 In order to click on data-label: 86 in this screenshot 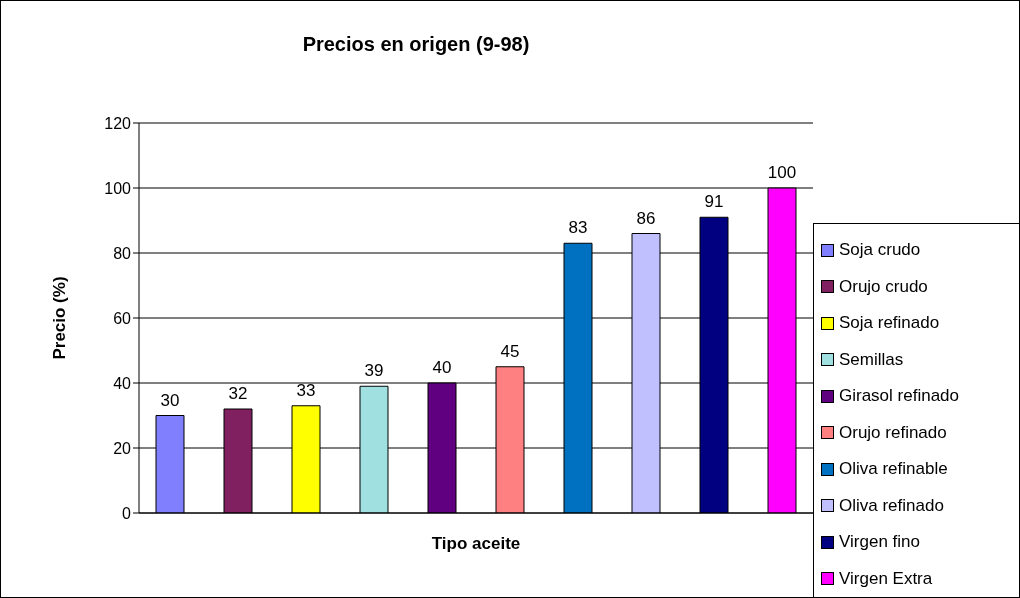, I will do `click(646, 218)`.